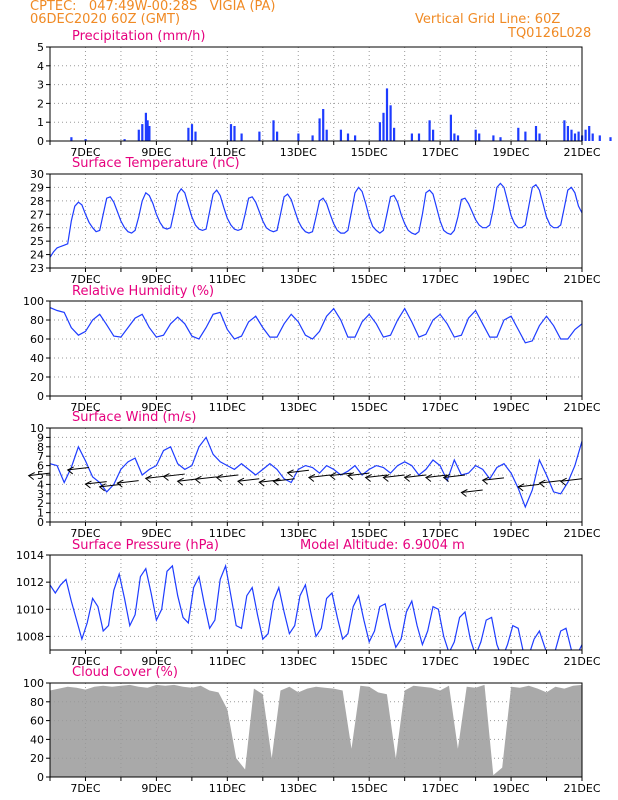 The width and height of the screenshot is (618, 800). I want to click on y-tick-label: 1008, so click(30, 636).